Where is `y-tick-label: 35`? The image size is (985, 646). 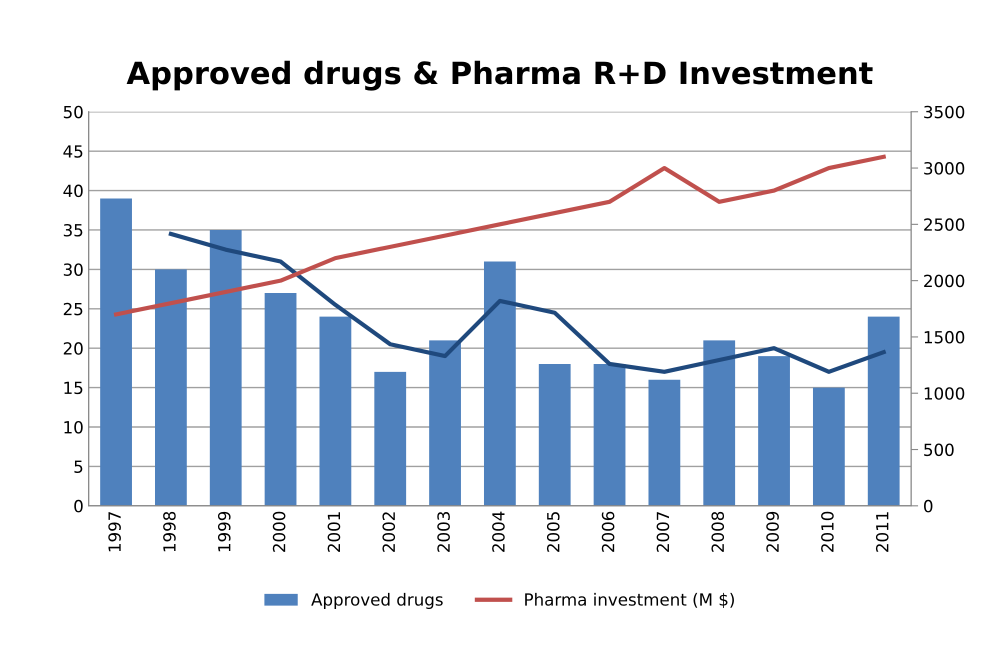 y-tick-label: 35 is located at coordinates (73, 230).